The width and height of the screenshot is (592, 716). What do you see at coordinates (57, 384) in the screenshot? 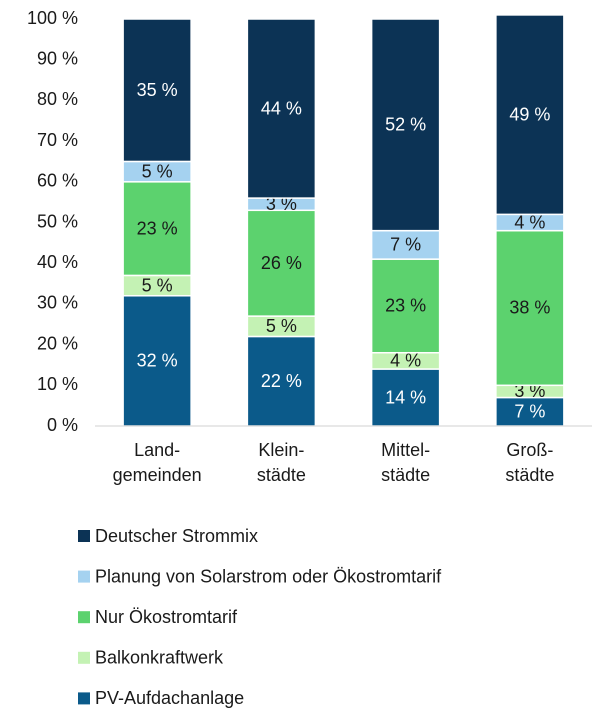
I see `y-tick-label: 10 %` at bounding box center [57, 384].